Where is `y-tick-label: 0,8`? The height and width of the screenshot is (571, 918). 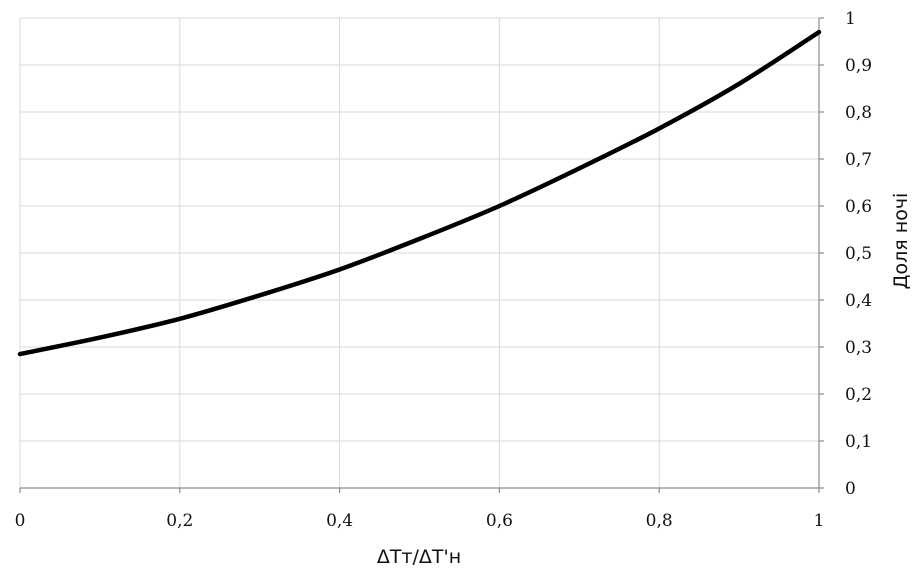 y-tick-label: 0,8 is located at coordinates (858, 113).